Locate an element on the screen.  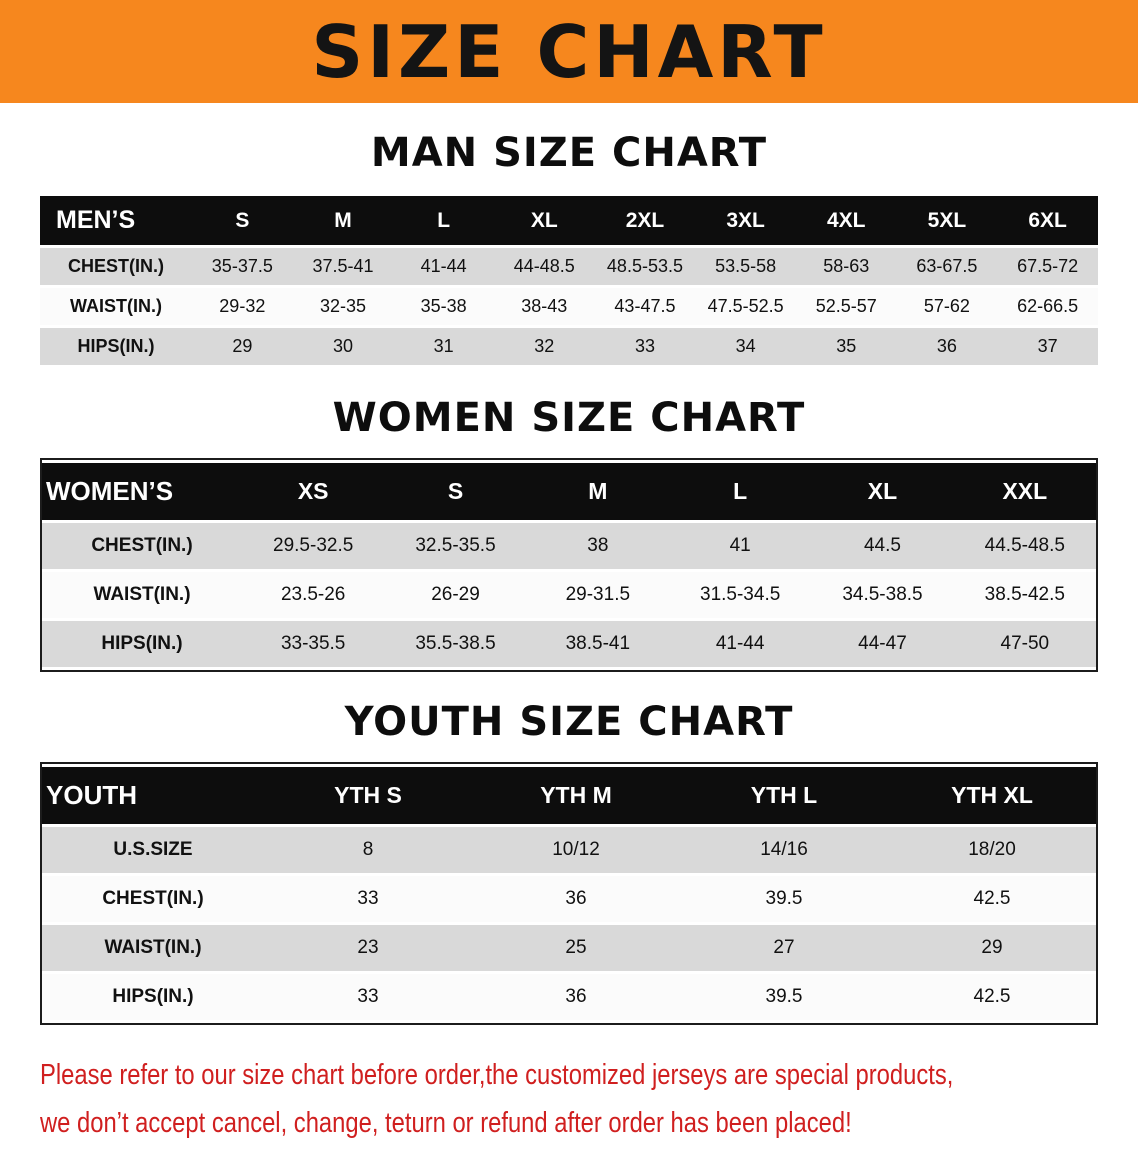
table-row: WAIST(IN.) 23 25 27 29 is located at coordinates (569, 948).